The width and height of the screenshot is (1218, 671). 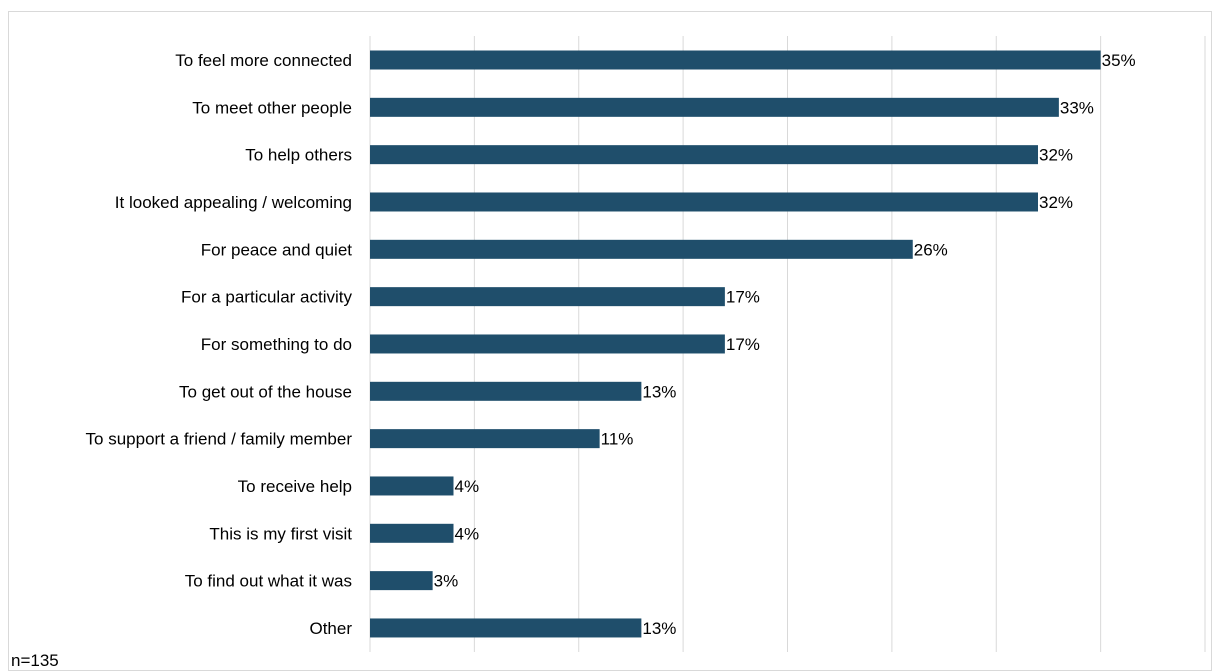 I want to click on category-label: For something to do, so click(x=276, y=344).